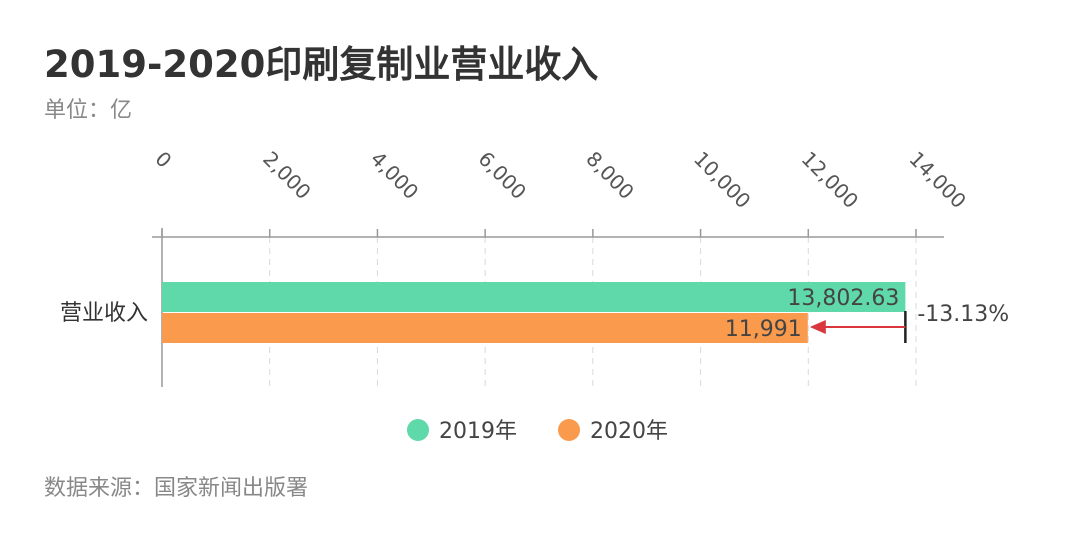 This screenshot has width=1080, height=540. I want to click on x-tick-label: 6,000, so click(502, 175).